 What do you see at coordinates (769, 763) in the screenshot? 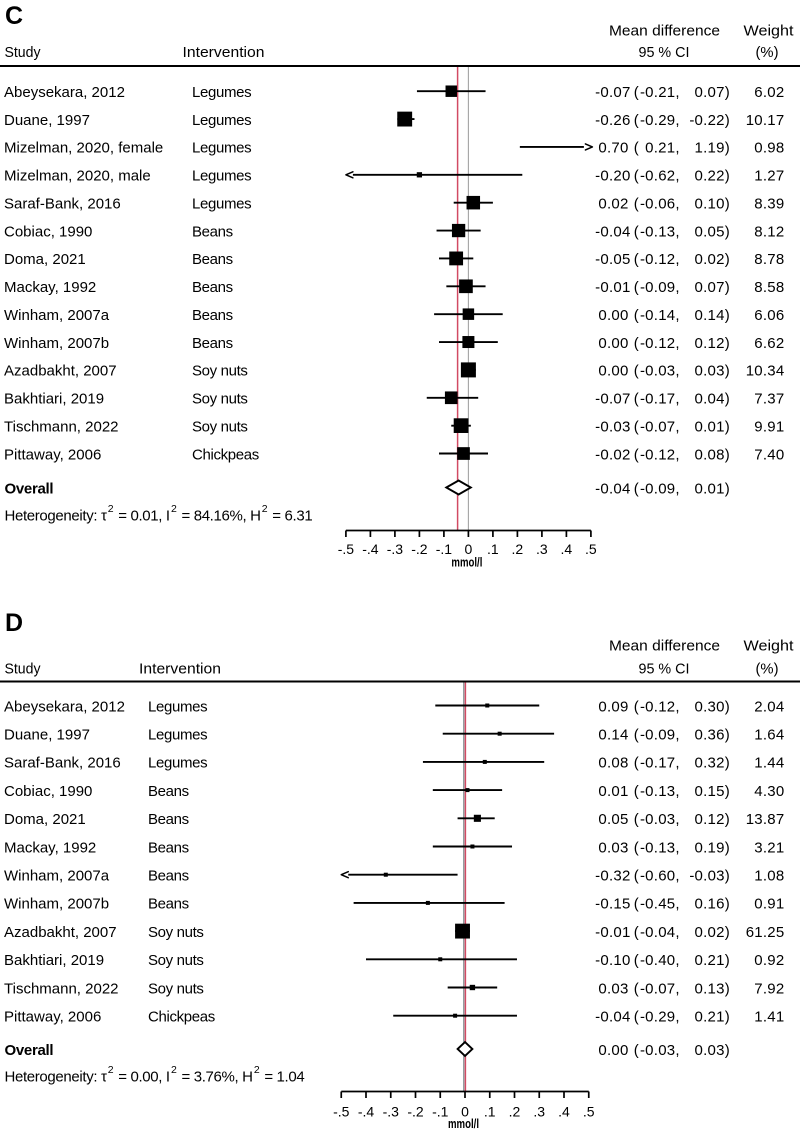
I see `svg-text: 1.44` at bounding box center [769, 763].